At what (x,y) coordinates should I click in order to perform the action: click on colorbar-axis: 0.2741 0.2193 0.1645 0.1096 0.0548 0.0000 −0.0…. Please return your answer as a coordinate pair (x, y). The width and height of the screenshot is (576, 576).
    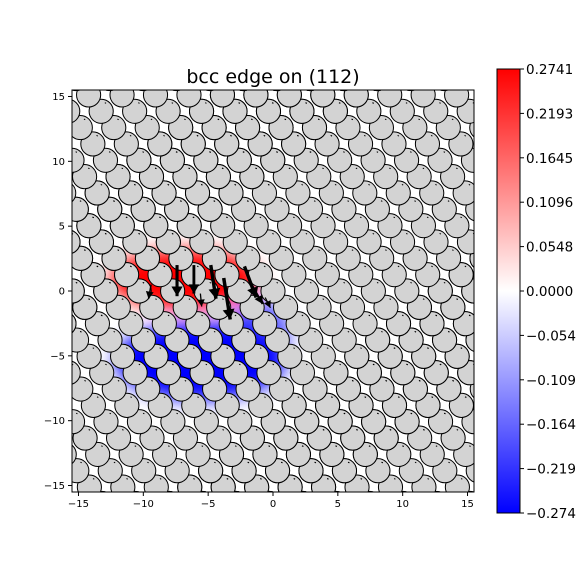
    Looking at the image, I should click on (548, 292).